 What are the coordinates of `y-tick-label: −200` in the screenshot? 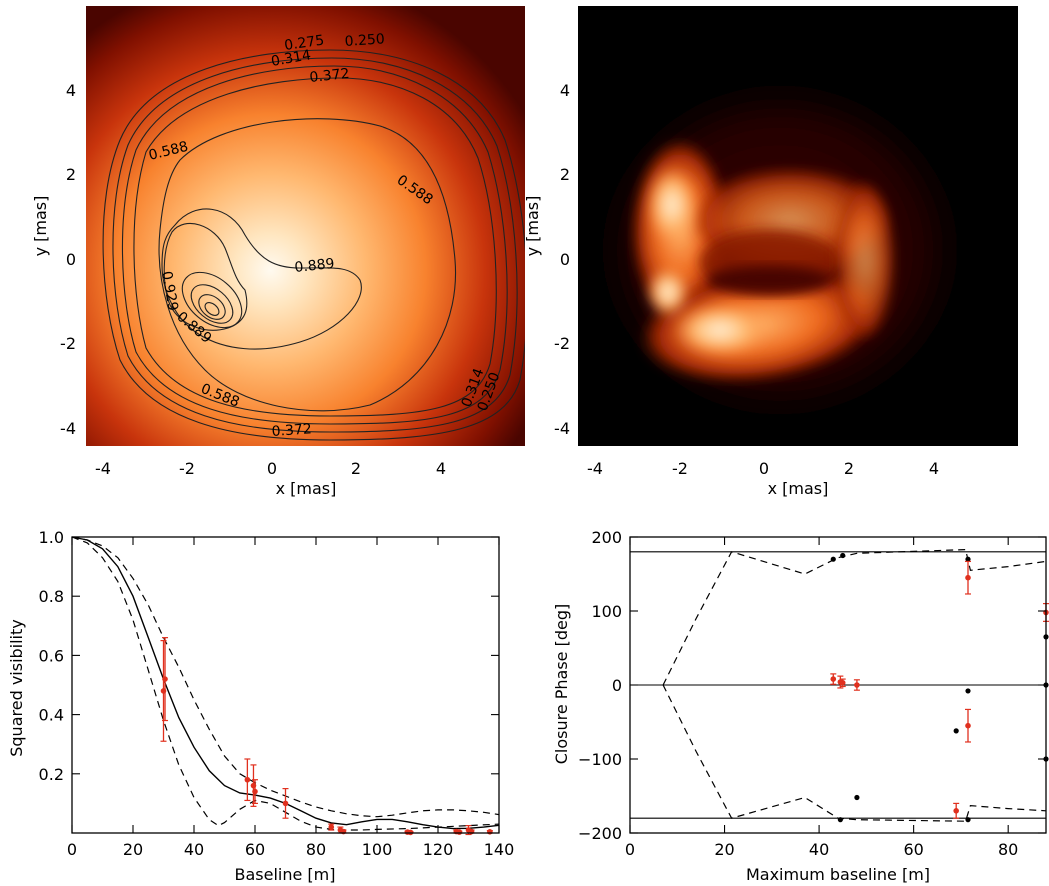 It's located at (600, 833).